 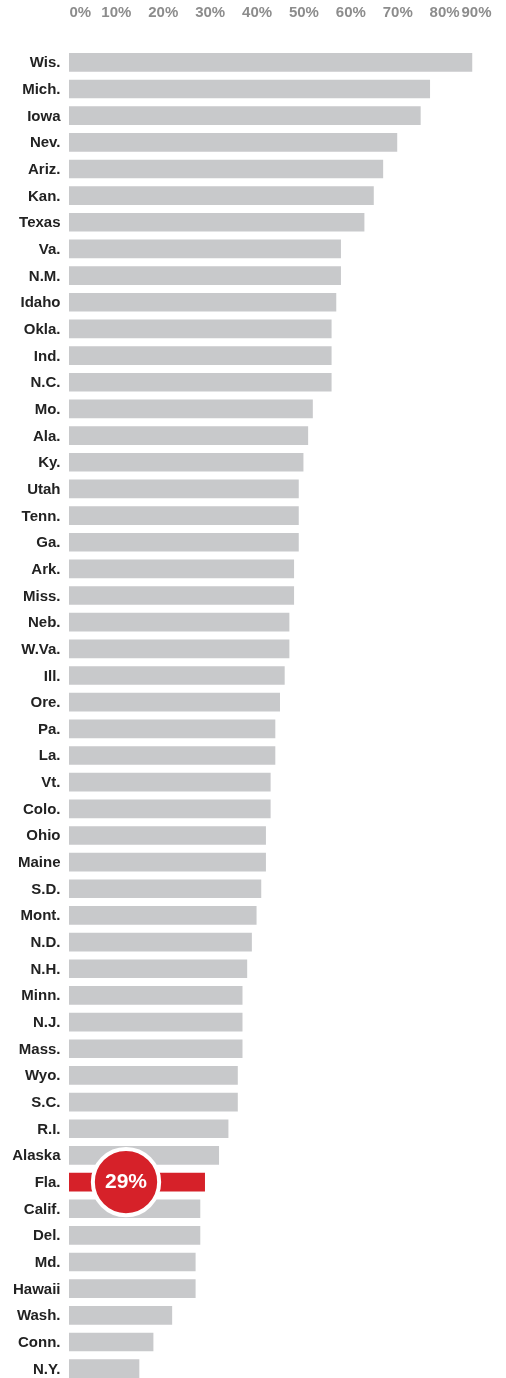 I want to click on y-tick-label: Mich., so click(x=41, y=88).